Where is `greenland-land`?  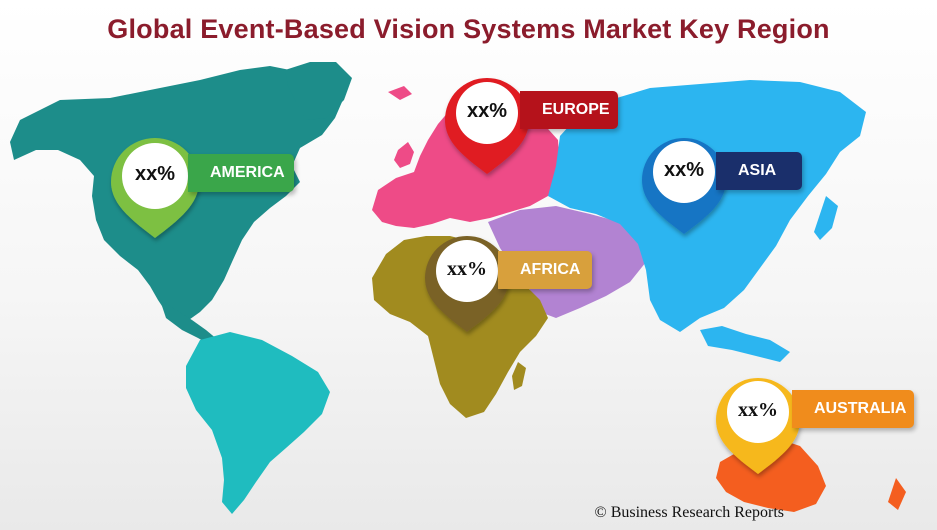
greenland-land is located at coordinates (318, 91).